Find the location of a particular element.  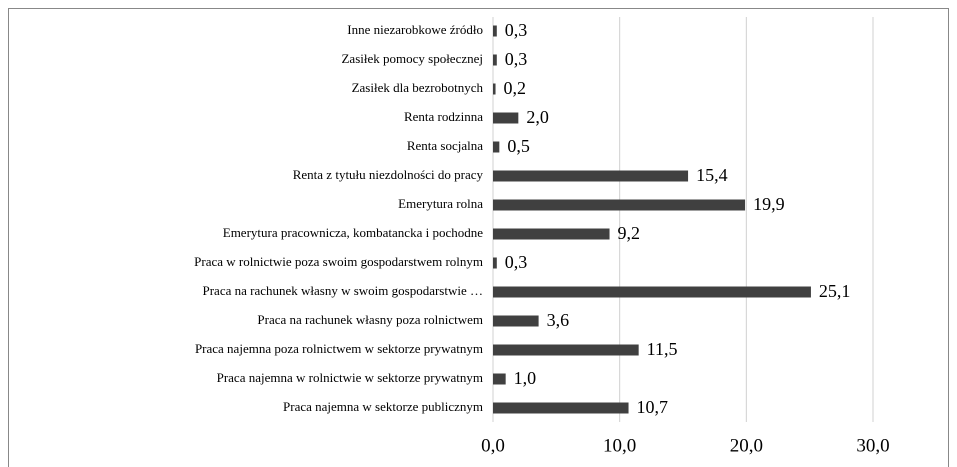

data-label: 2,0 is located at coordinates (537, 117).